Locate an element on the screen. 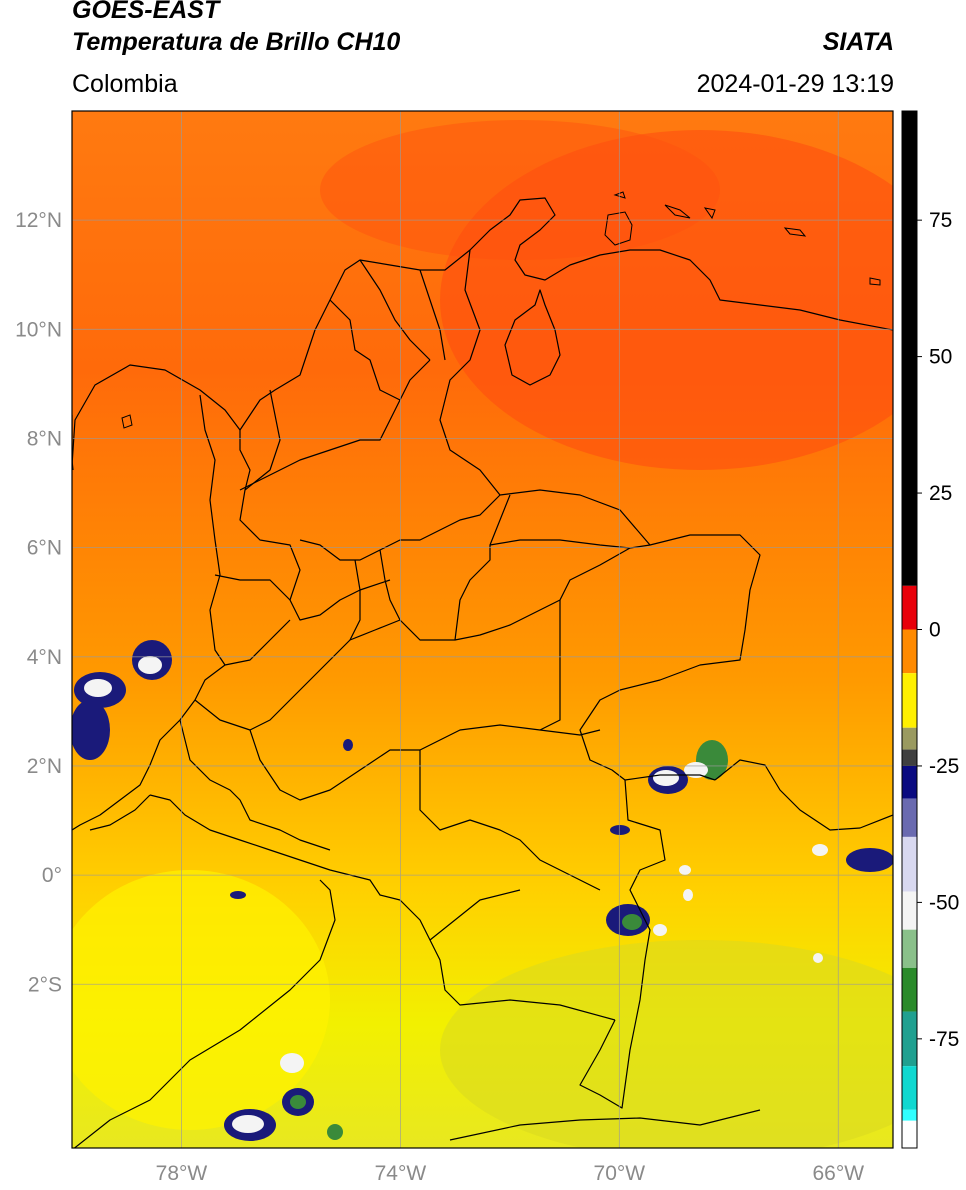  longitude-labels: 78°W 74°W 70°W 66°W is located at coordinates (510, 1173).